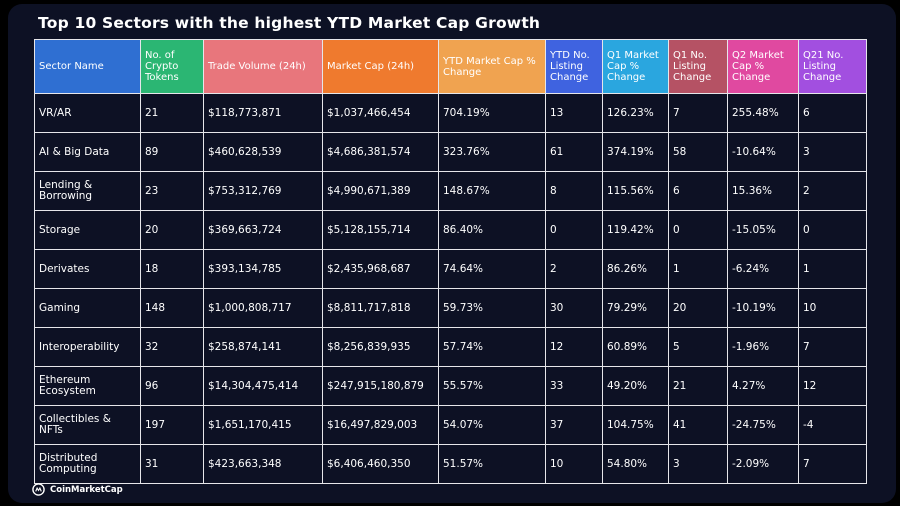 The height and width of the screenshot is (506, 900). What do you see at coordinates (574, 269) in the screenshot?
I see `cell-ytd_listing: 2` at bounding box center [574, 269].